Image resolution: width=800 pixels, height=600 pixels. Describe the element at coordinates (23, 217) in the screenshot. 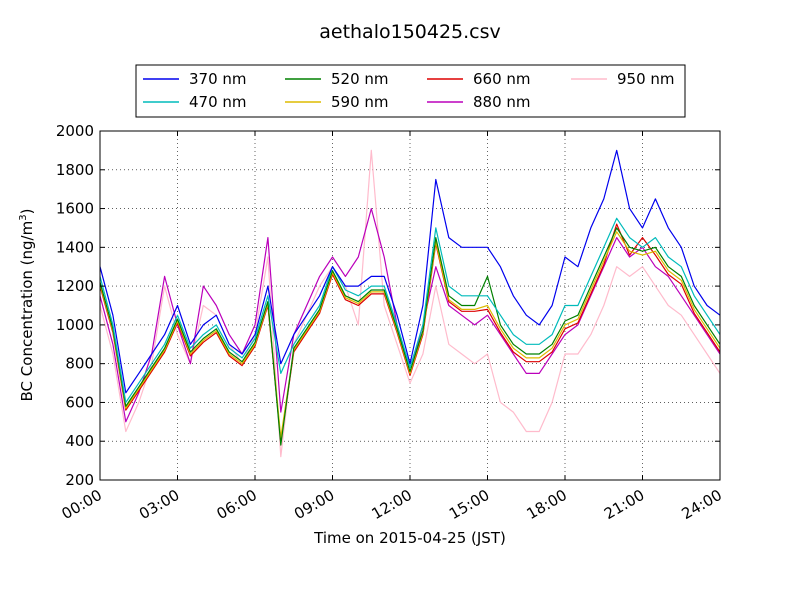

I see `y-axis-label-superscript: 3` at that location.